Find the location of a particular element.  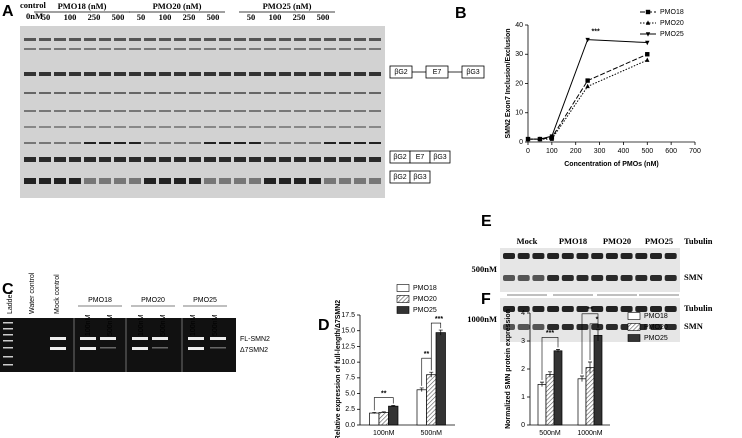

x-tick-label: 300 is located at coordinates (600, 151).